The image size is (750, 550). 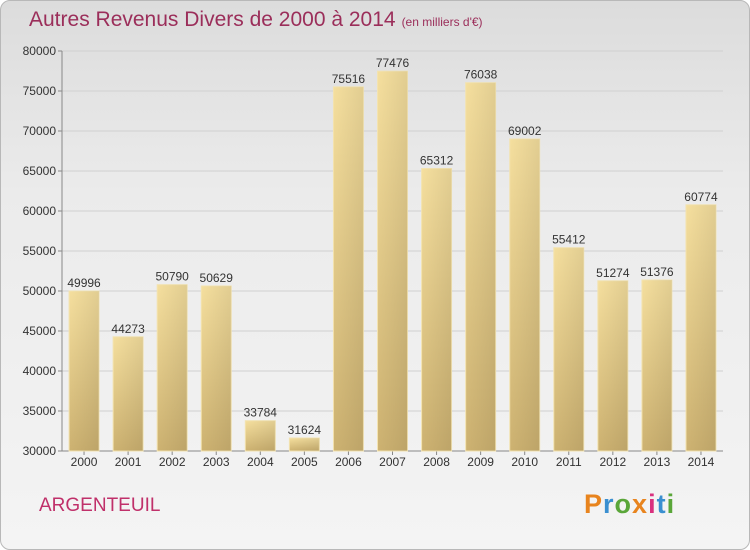 What do you see at coordinates (437, 161) in the screenshot?
I see `bar-value-label: 65312` at bounding box center [437, 161].